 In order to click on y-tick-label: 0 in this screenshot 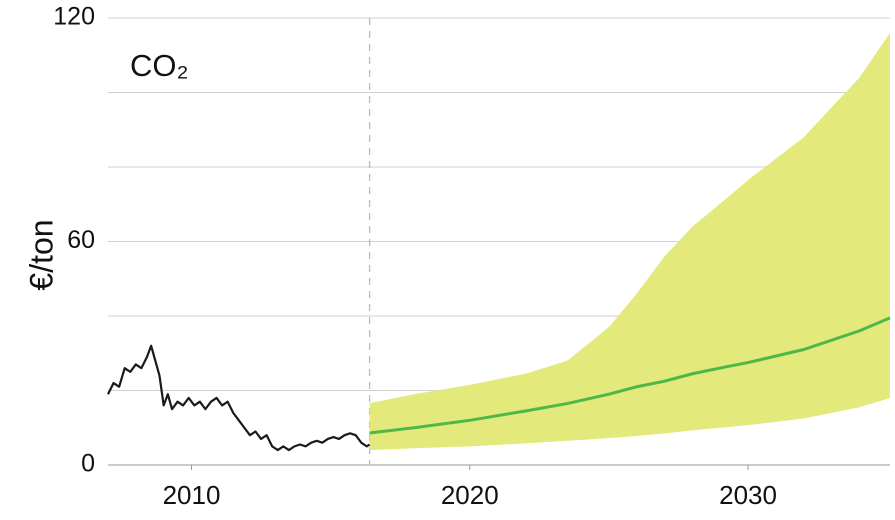, I will do `click(88, 464)`.